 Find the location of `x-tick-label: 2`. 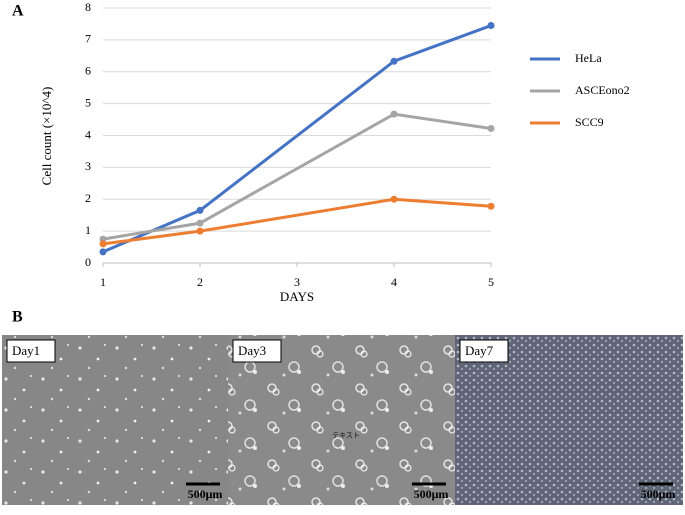

x-tick-label: 2 is located at coordinates (200, 282).